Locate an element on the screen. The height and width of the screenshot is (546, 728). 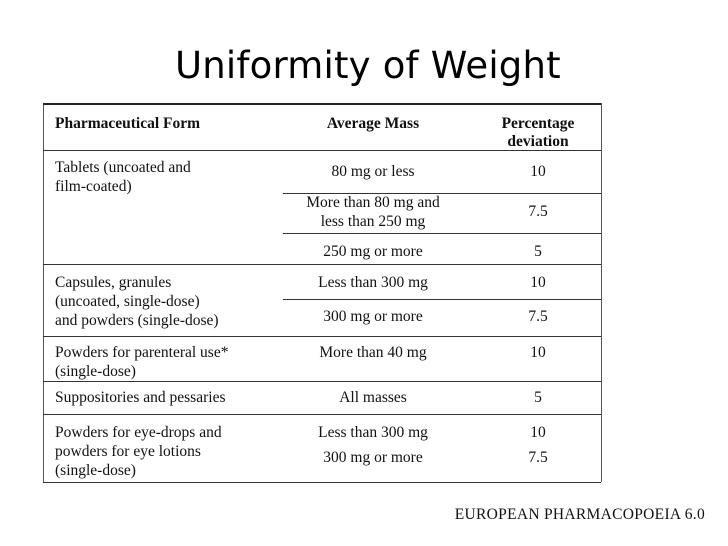
mass-cell: More than 80 mg and less than 250 mg is located at coordinates (373, 212).